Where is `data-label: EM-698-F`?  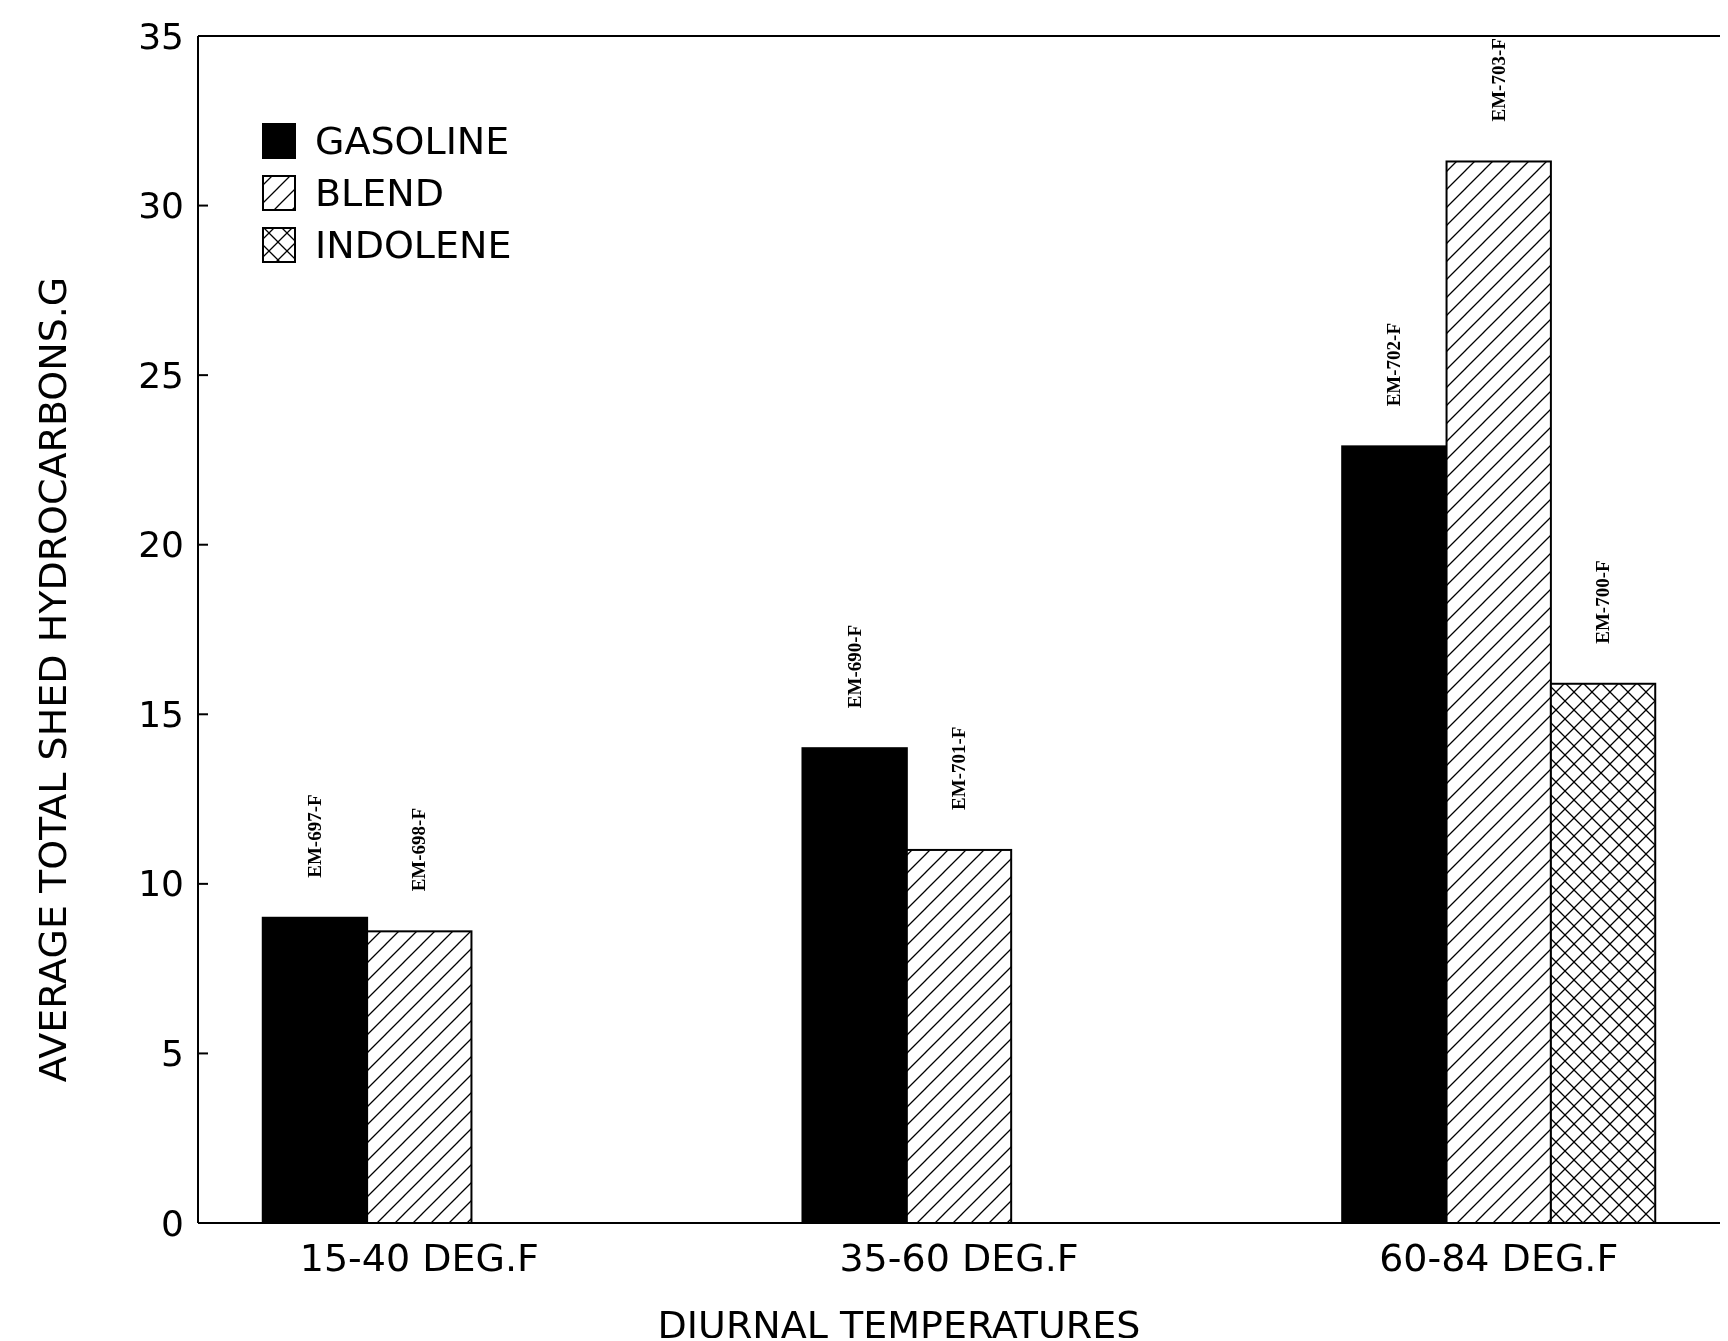
data-label: EM-698-F is located at coordinates (419, 849).